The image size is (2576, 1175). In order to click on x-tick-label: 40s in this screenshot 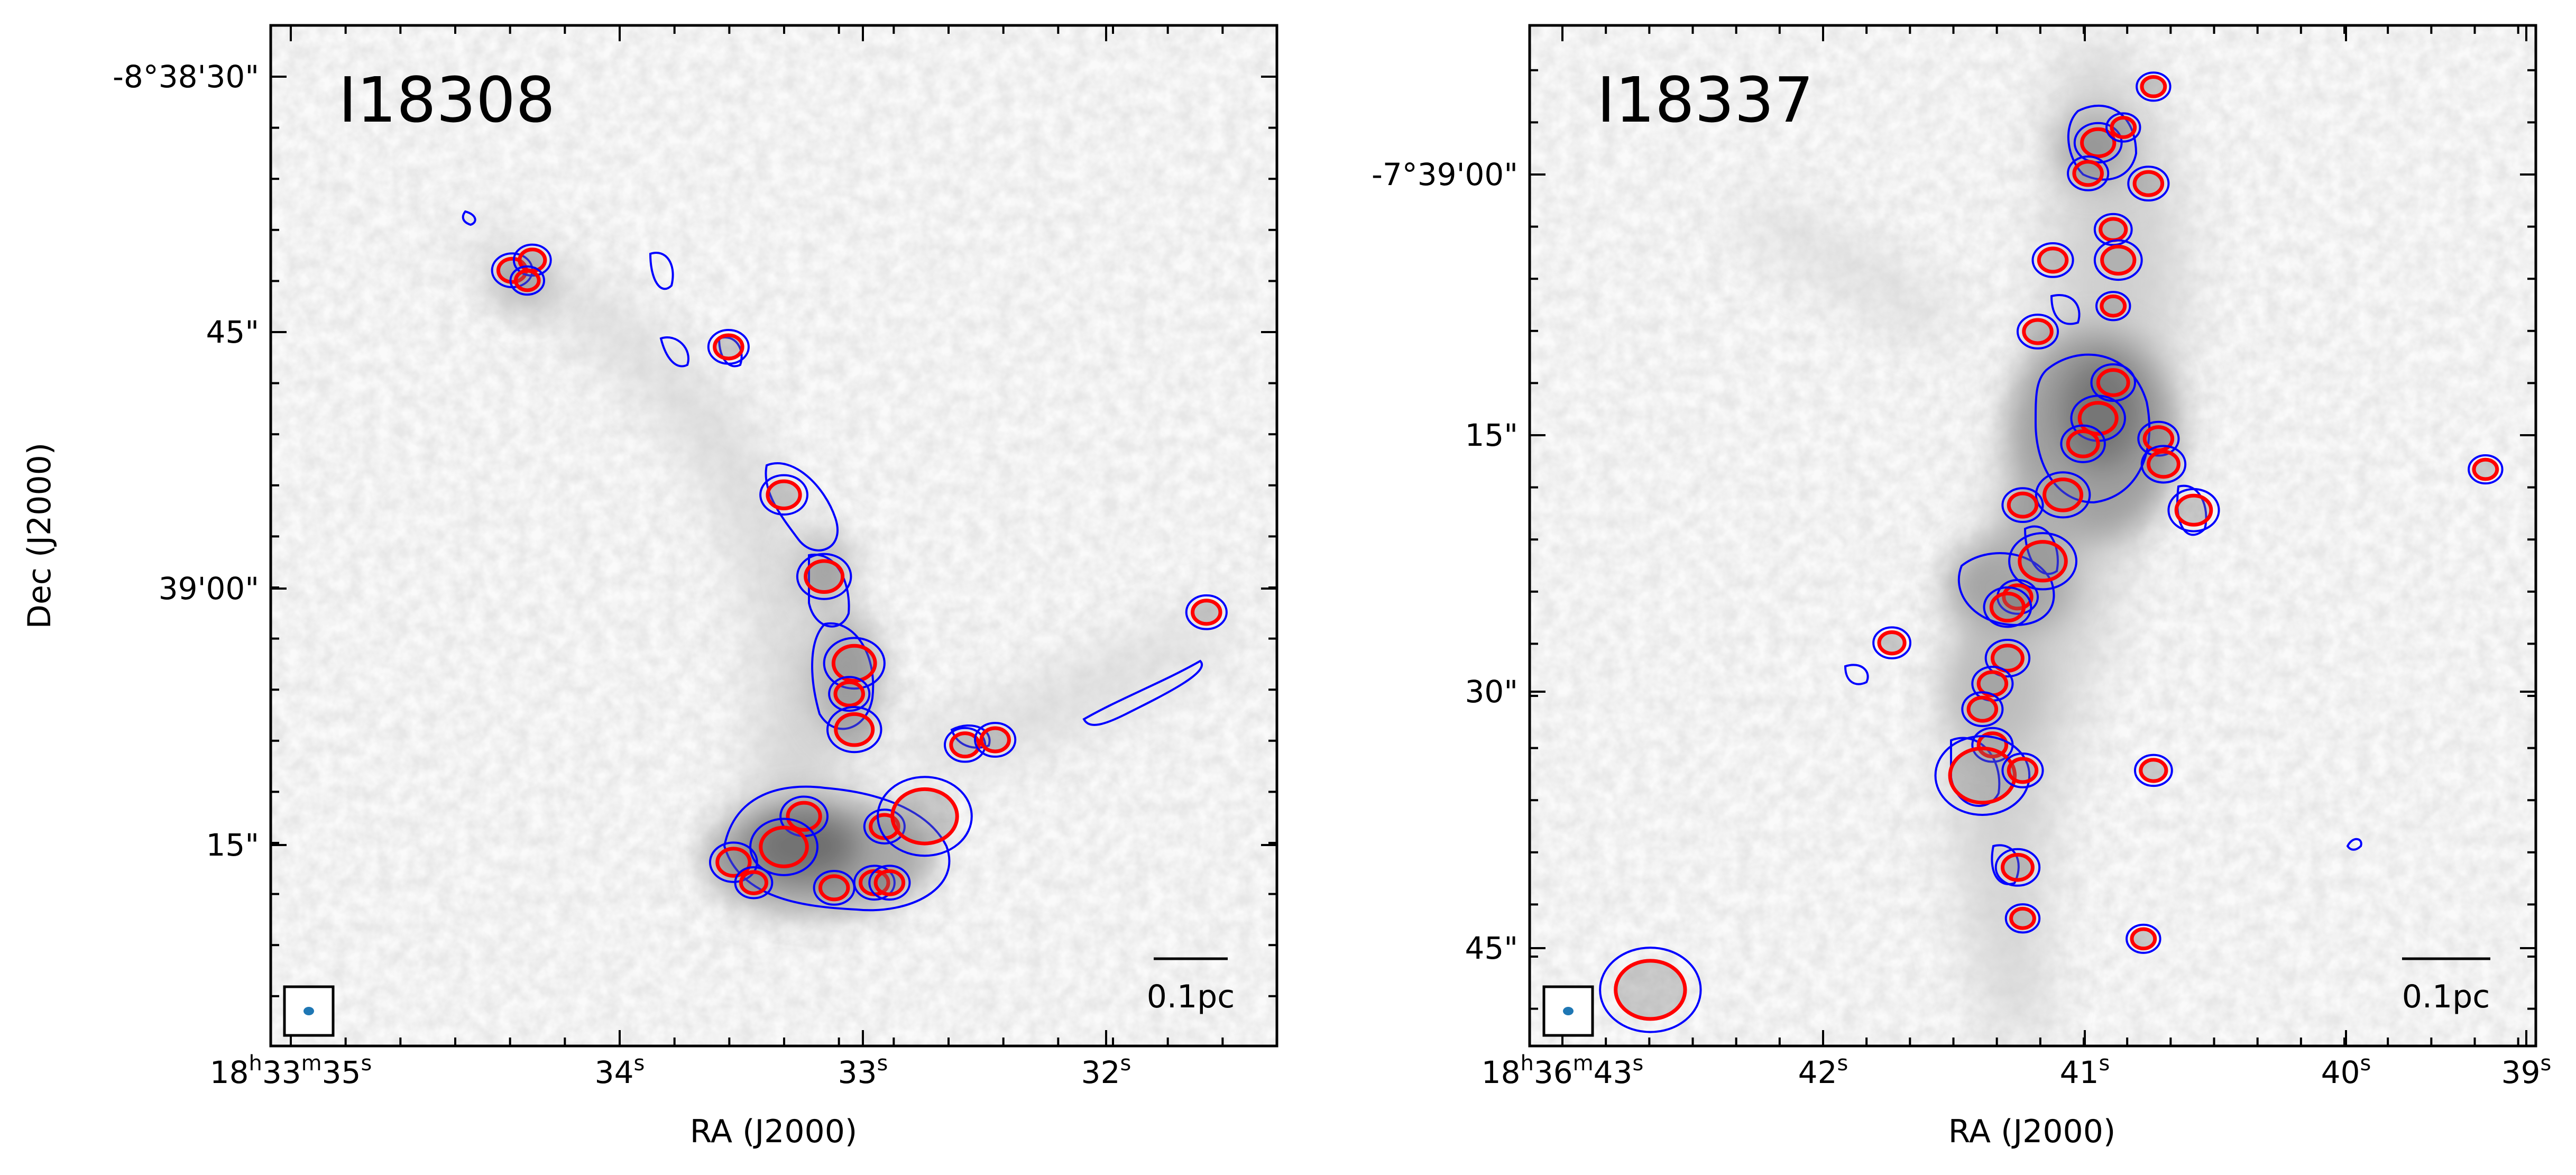, I will do `click(2346, 1070)`.